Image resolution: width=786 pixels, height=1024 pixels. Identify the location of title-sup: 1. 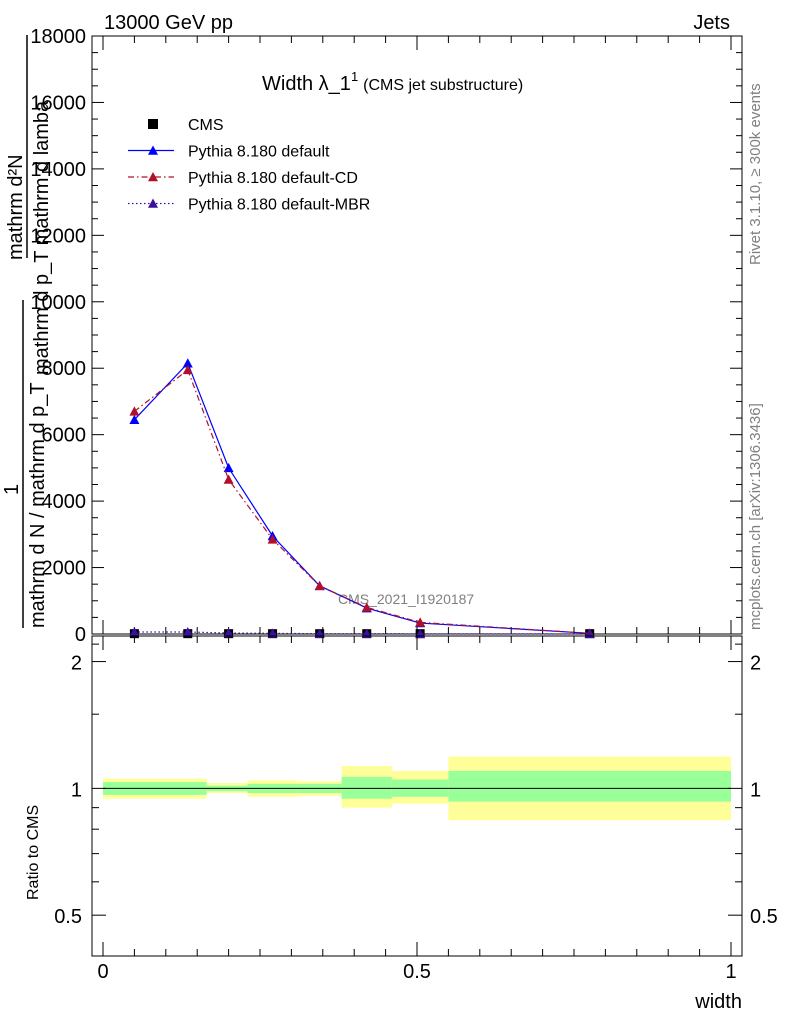
(354, 76).